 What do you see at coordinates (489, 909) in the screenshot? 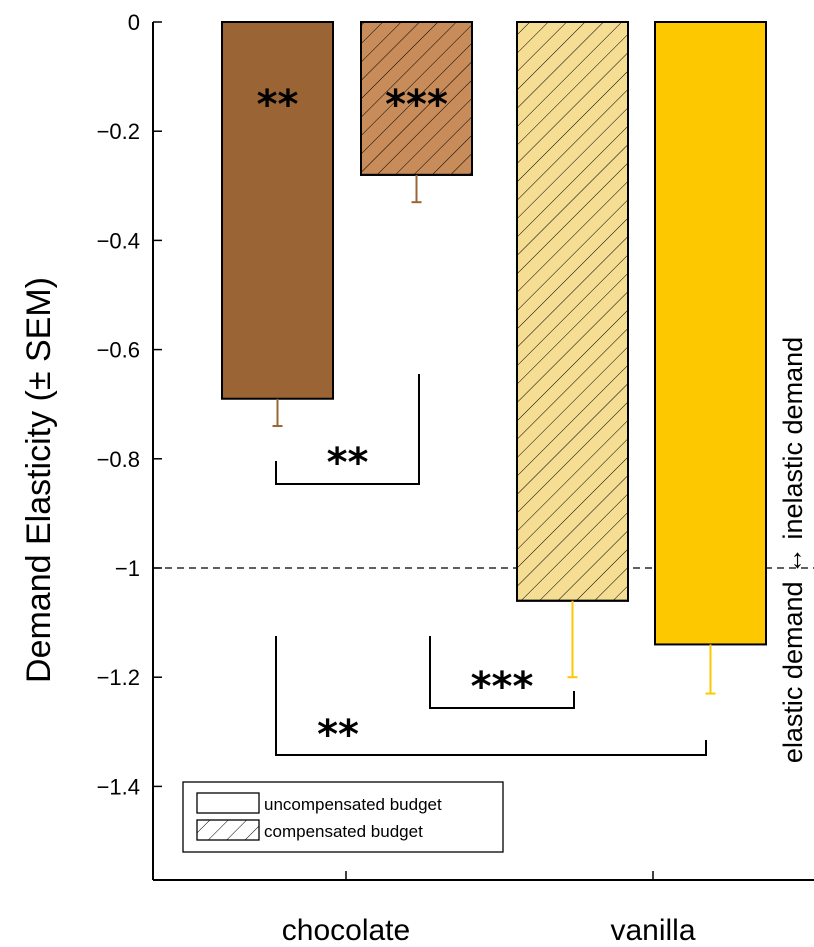
I see `x-ticks: chocolate vanilla` at bounding box center [489, 909].